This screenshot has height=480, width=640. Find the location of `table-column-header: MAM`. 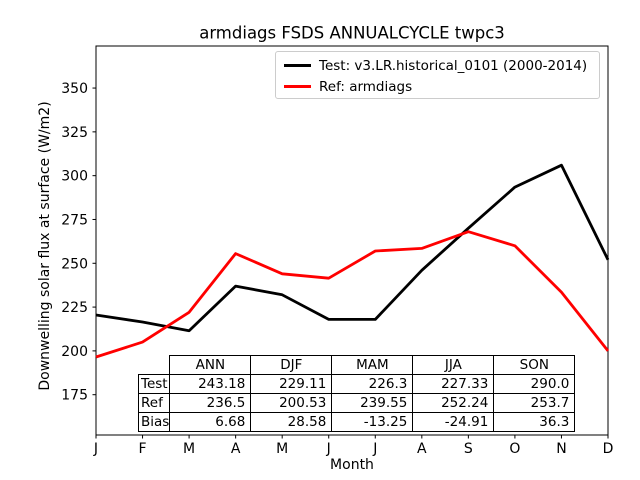

table-column-header: MAM is located at coordinates (372, 365).